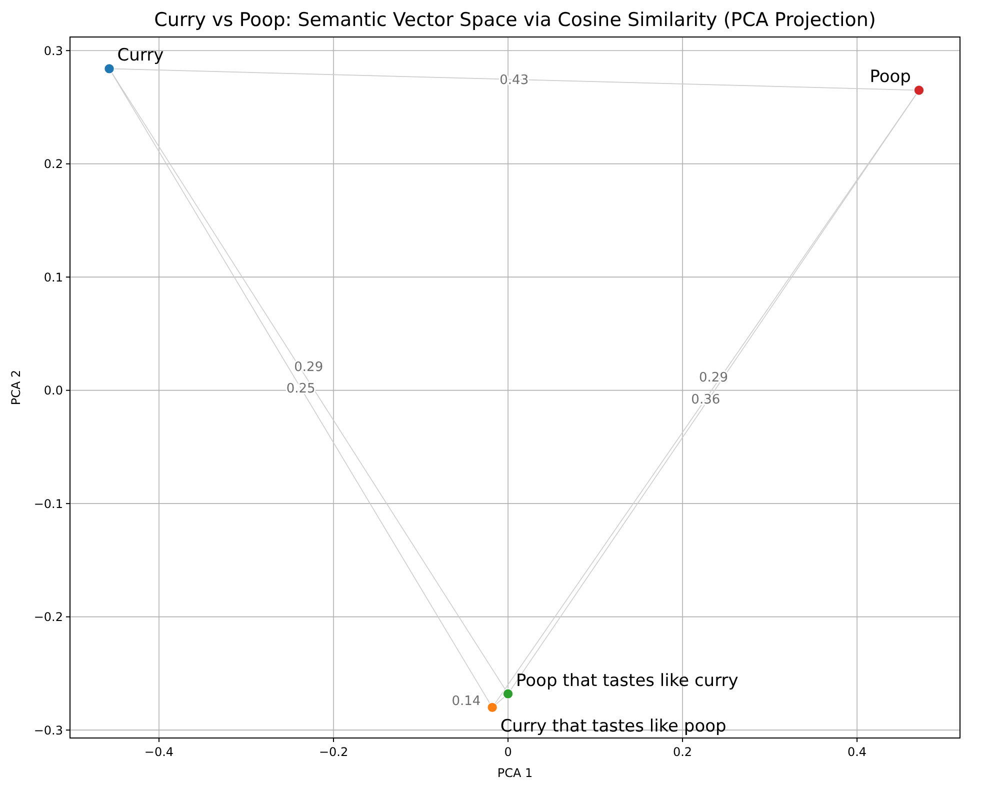 The width and height of the screenshot is (985, 790). Describe the element at coordinates (159, 752) in the screenshot. I see `x-tick-label: −0.4` at that location.